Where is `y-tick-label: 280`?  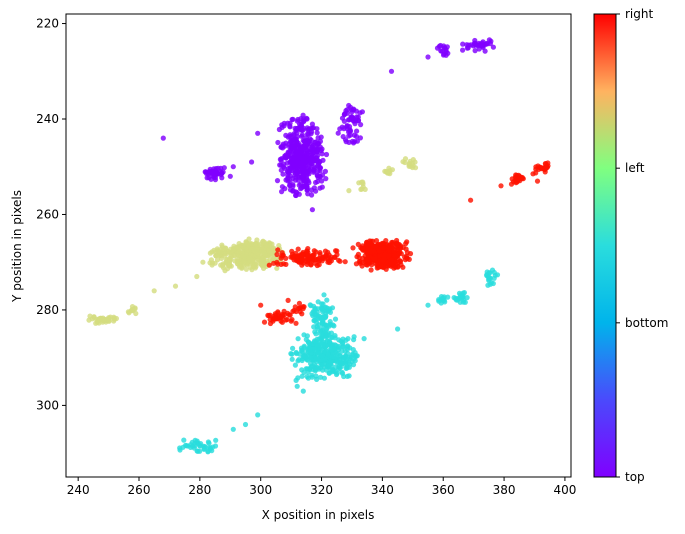 y-tick-label: 280 is located at coordinates (47, 310).